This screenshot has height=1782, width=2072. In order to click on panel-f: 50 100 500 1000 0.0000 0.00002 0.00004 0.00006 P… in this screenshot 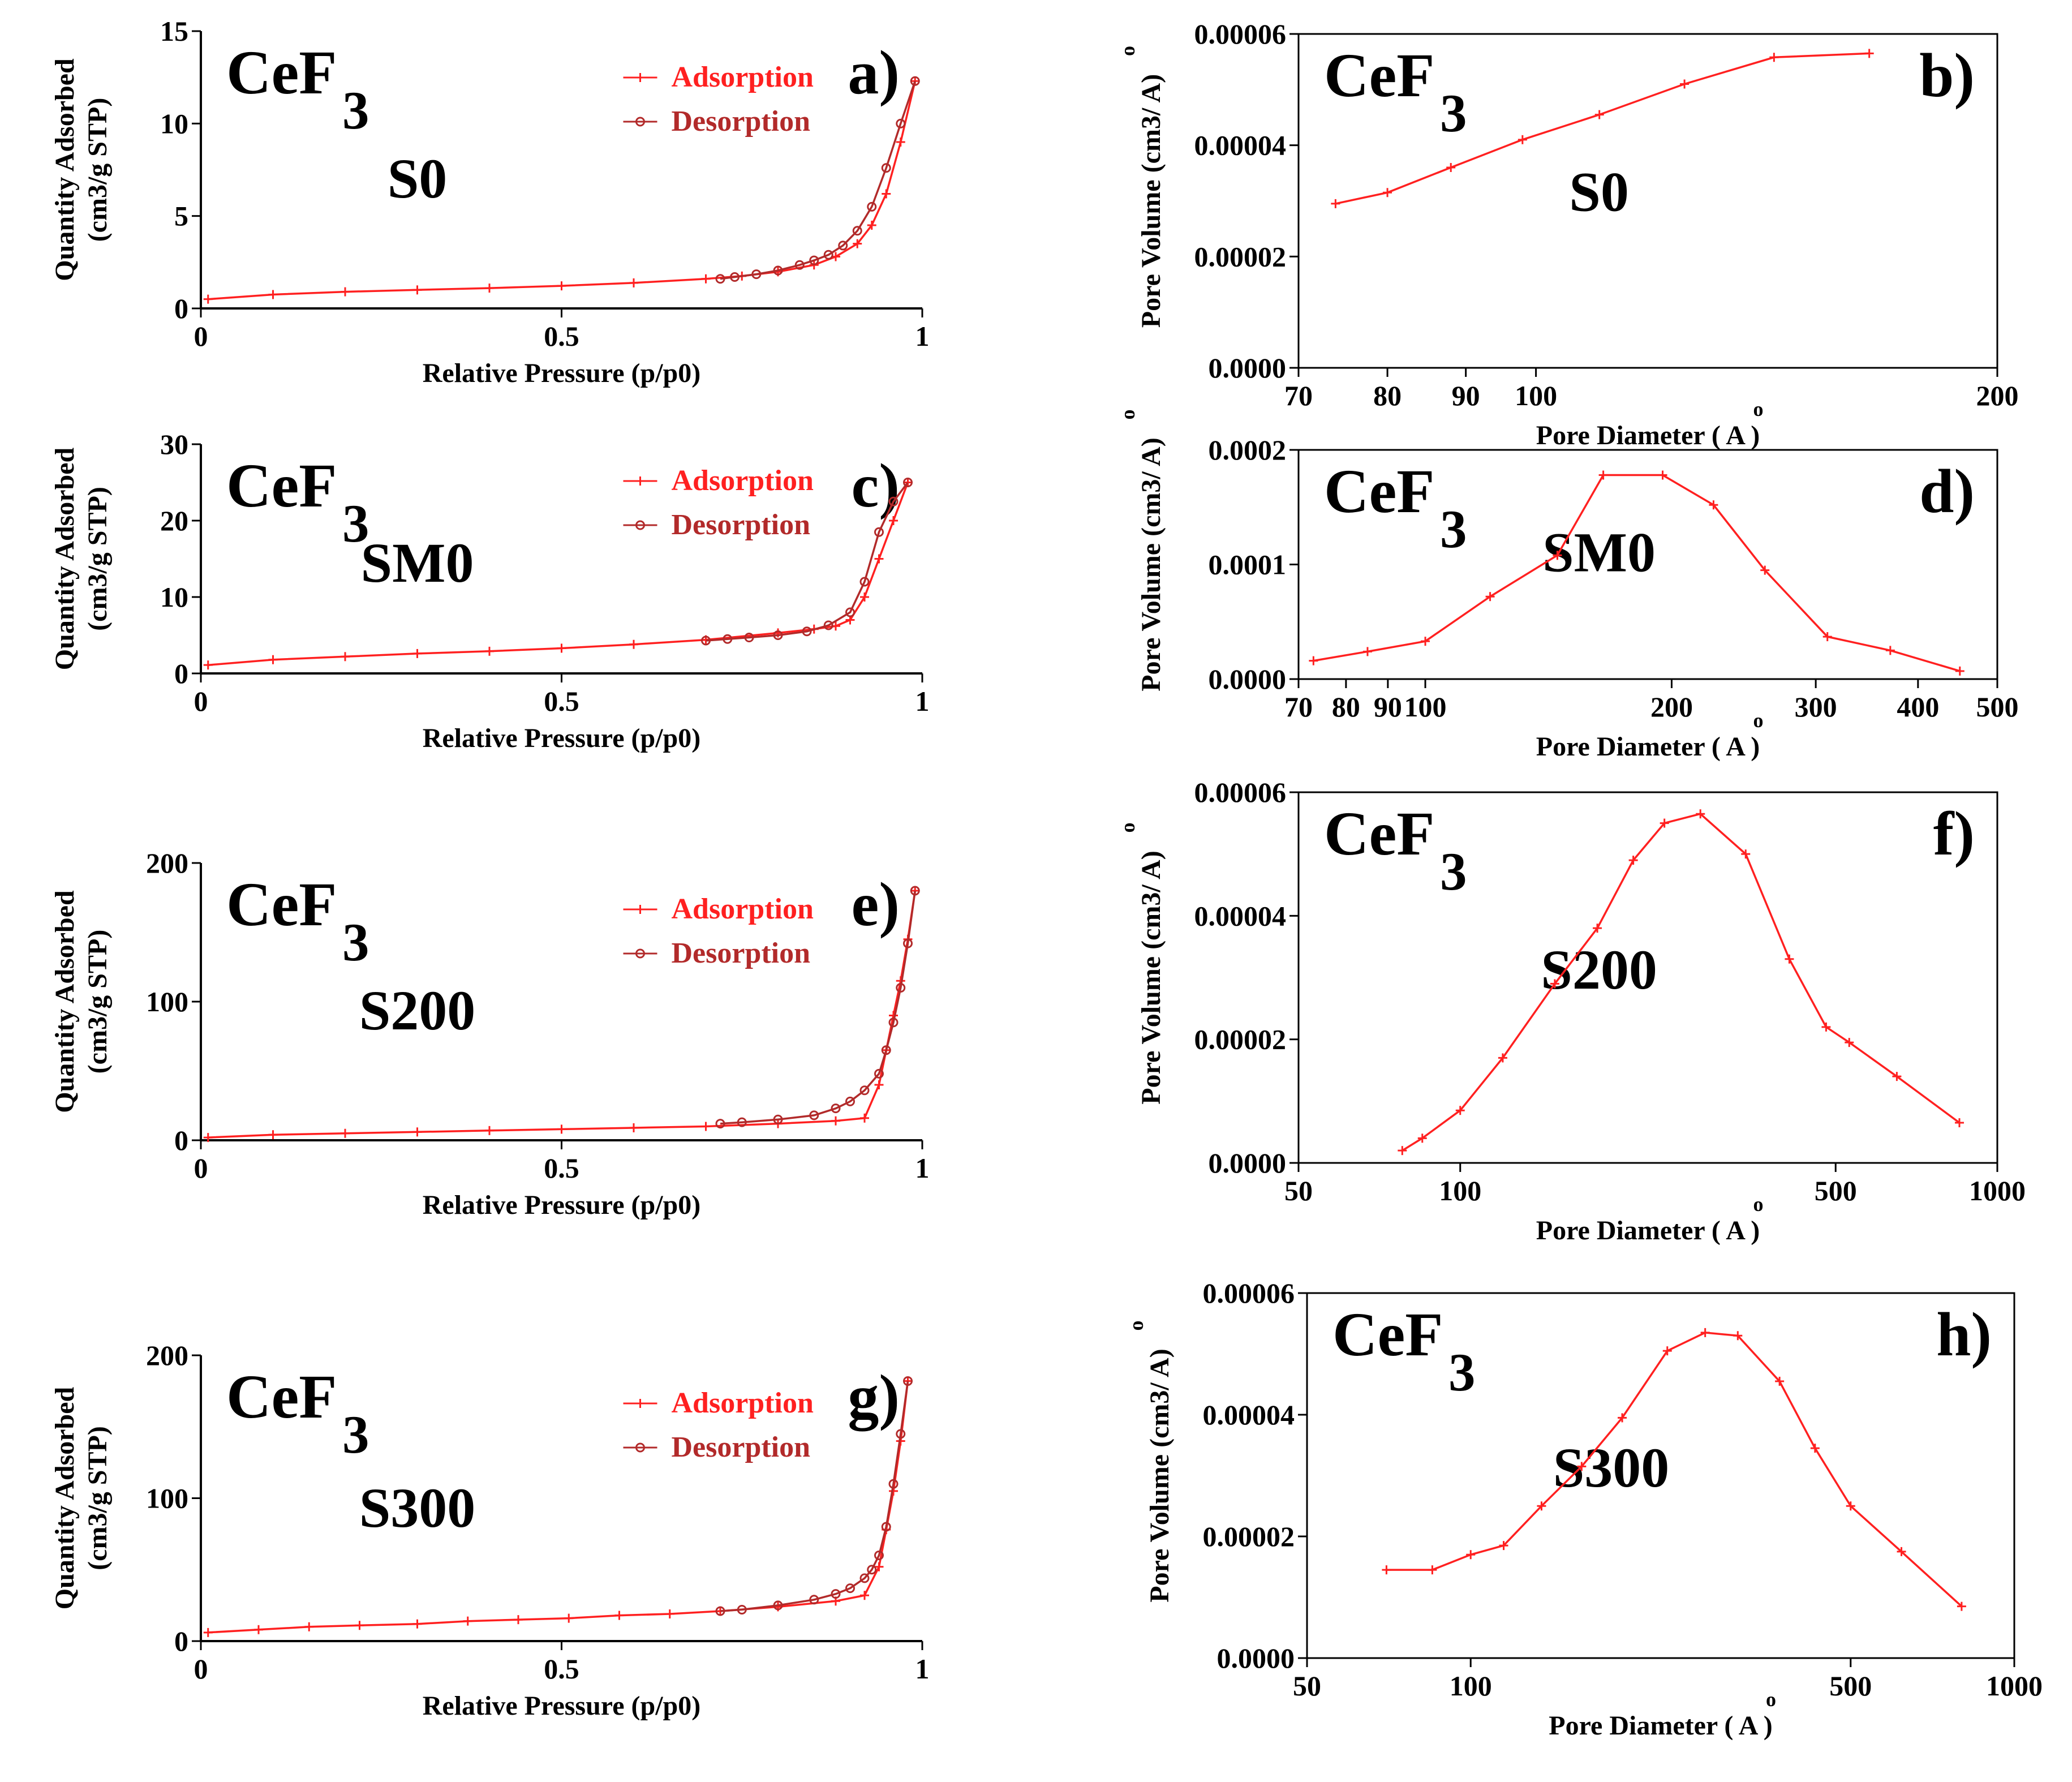, I will do `click(1571, 1011)`.